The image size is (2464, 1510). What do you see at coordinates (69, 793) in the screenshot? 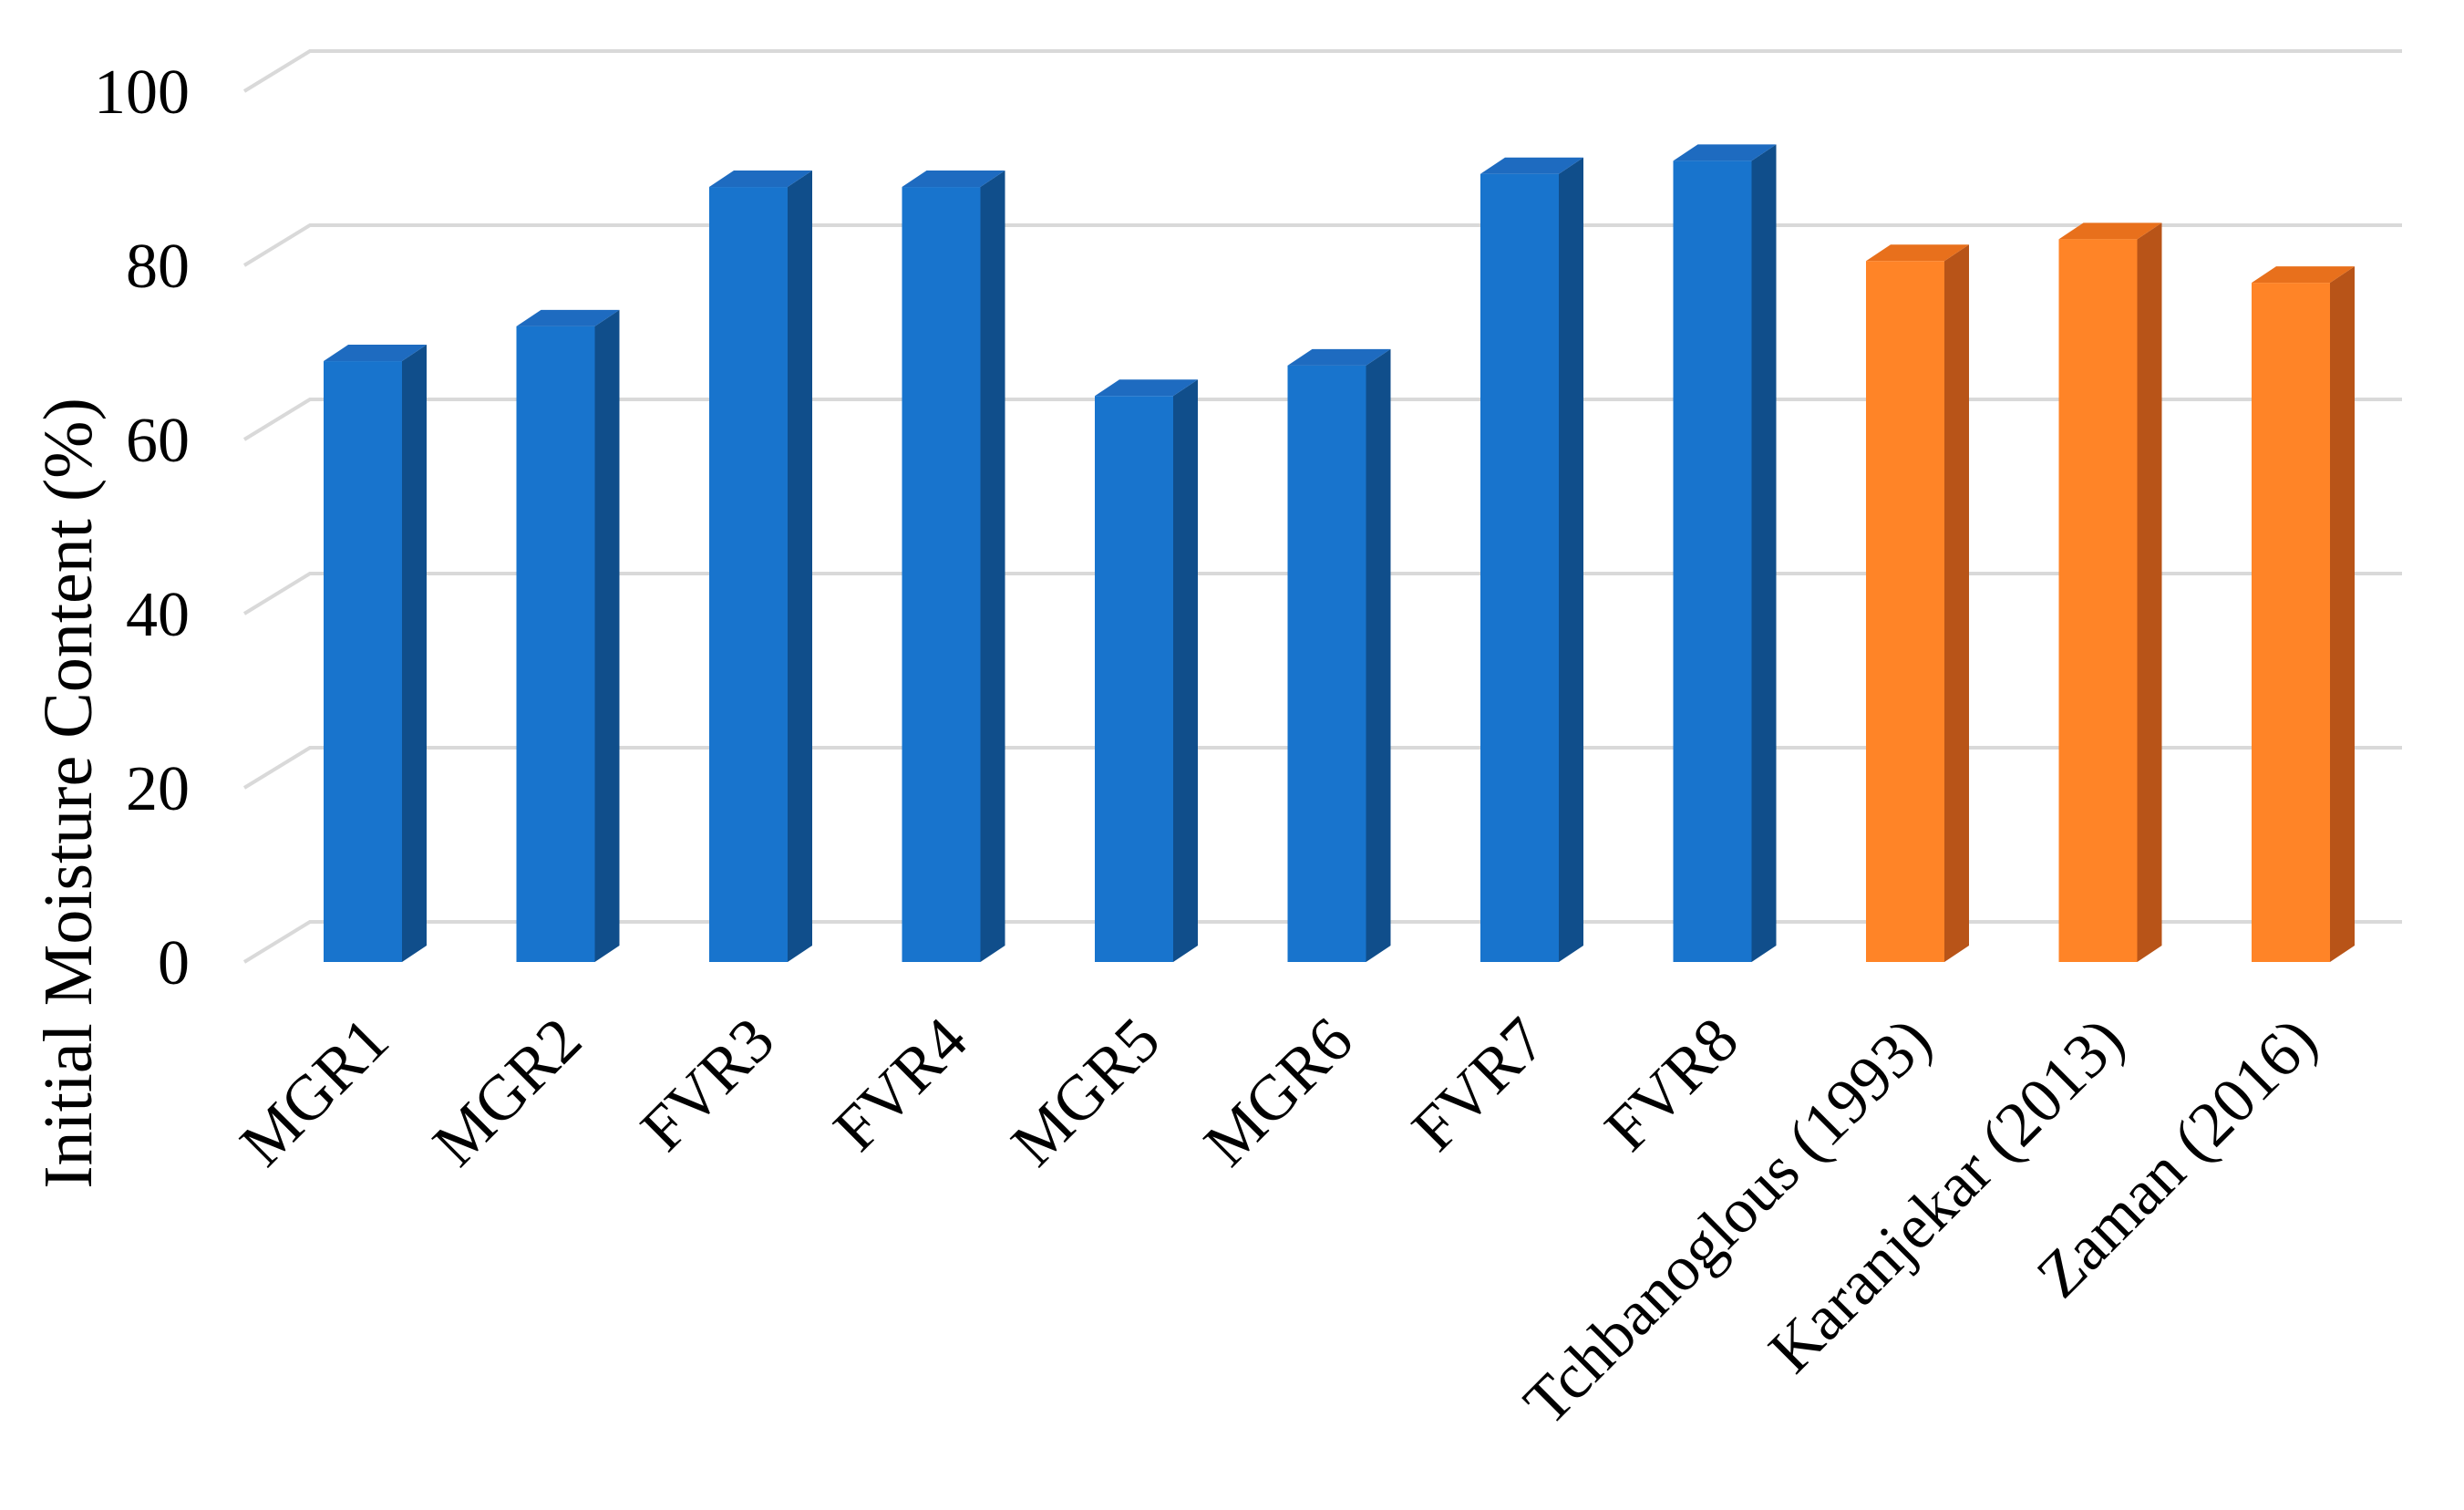
I see `y-axis-title: Initial Moisture Content (%)` at bounding box center [69, 793].